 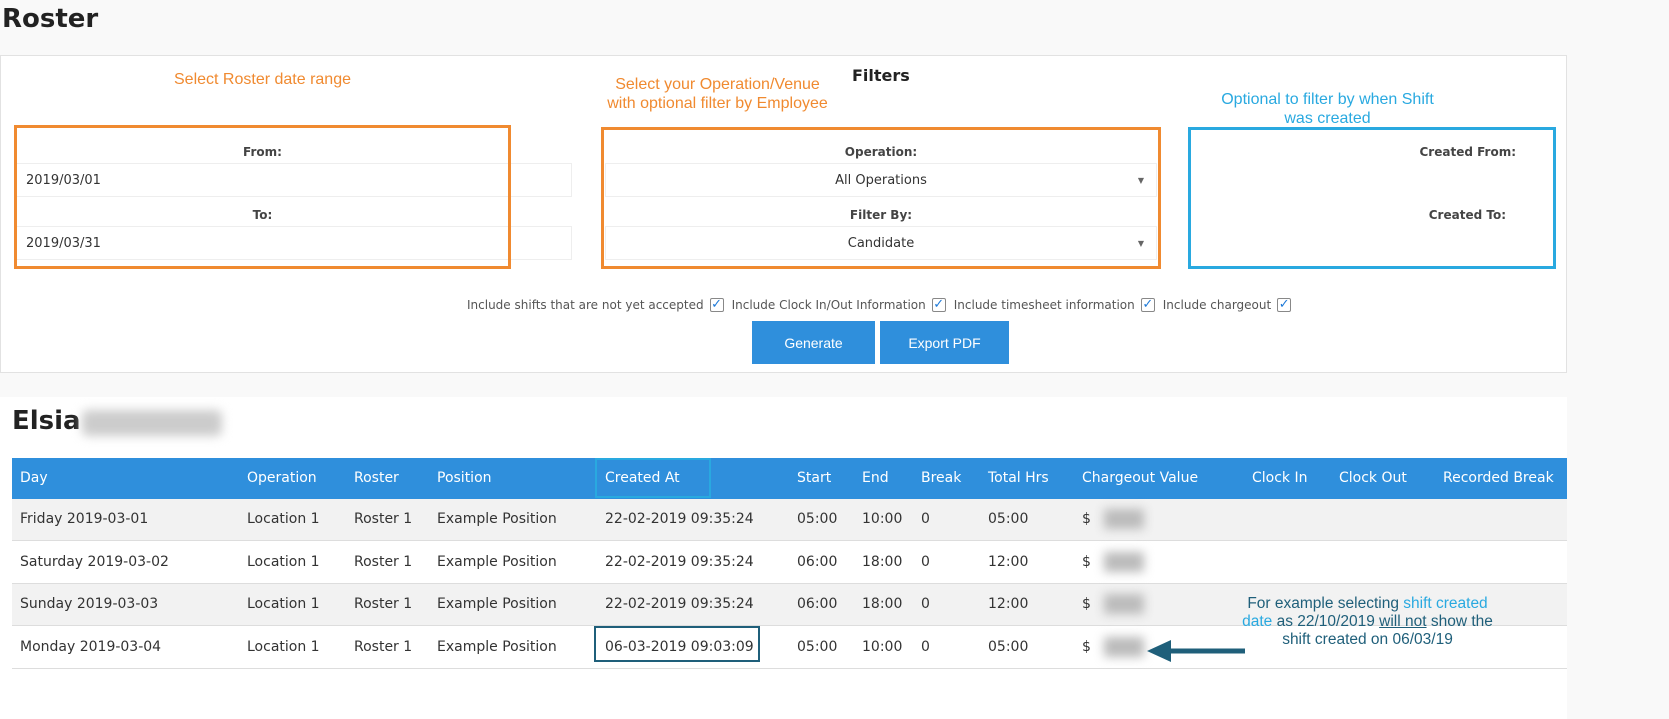 I want to click on cell-created-at: 06-03-2019 09:03:09, so click(x=679, y=646).